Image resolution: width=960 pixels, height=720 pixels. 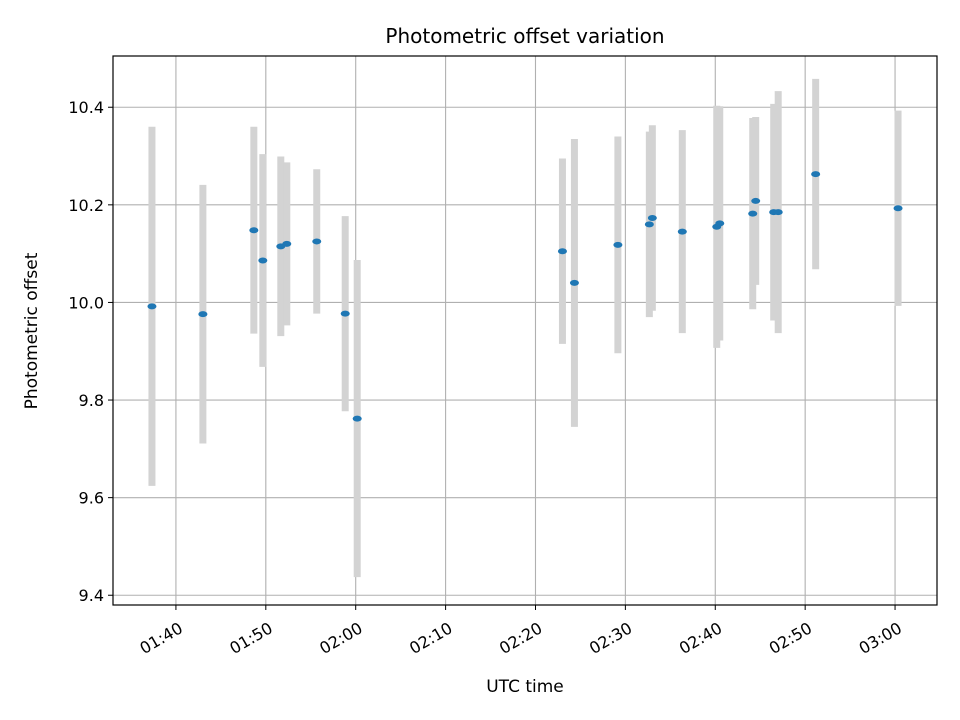 I want to click on y-tick-label: 9.4, so click(x=91, y=595).